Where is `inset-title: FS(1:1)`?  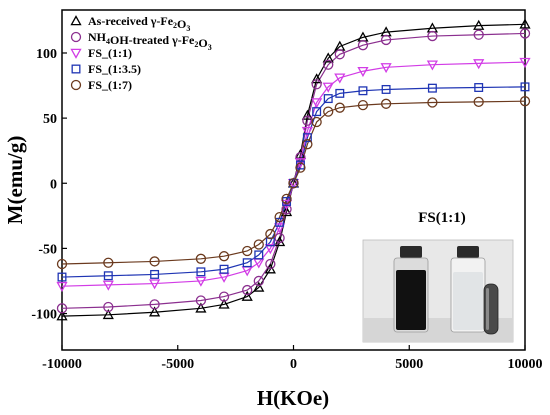 inset-title: FS(1:1) is located at coordinates (442, 218).